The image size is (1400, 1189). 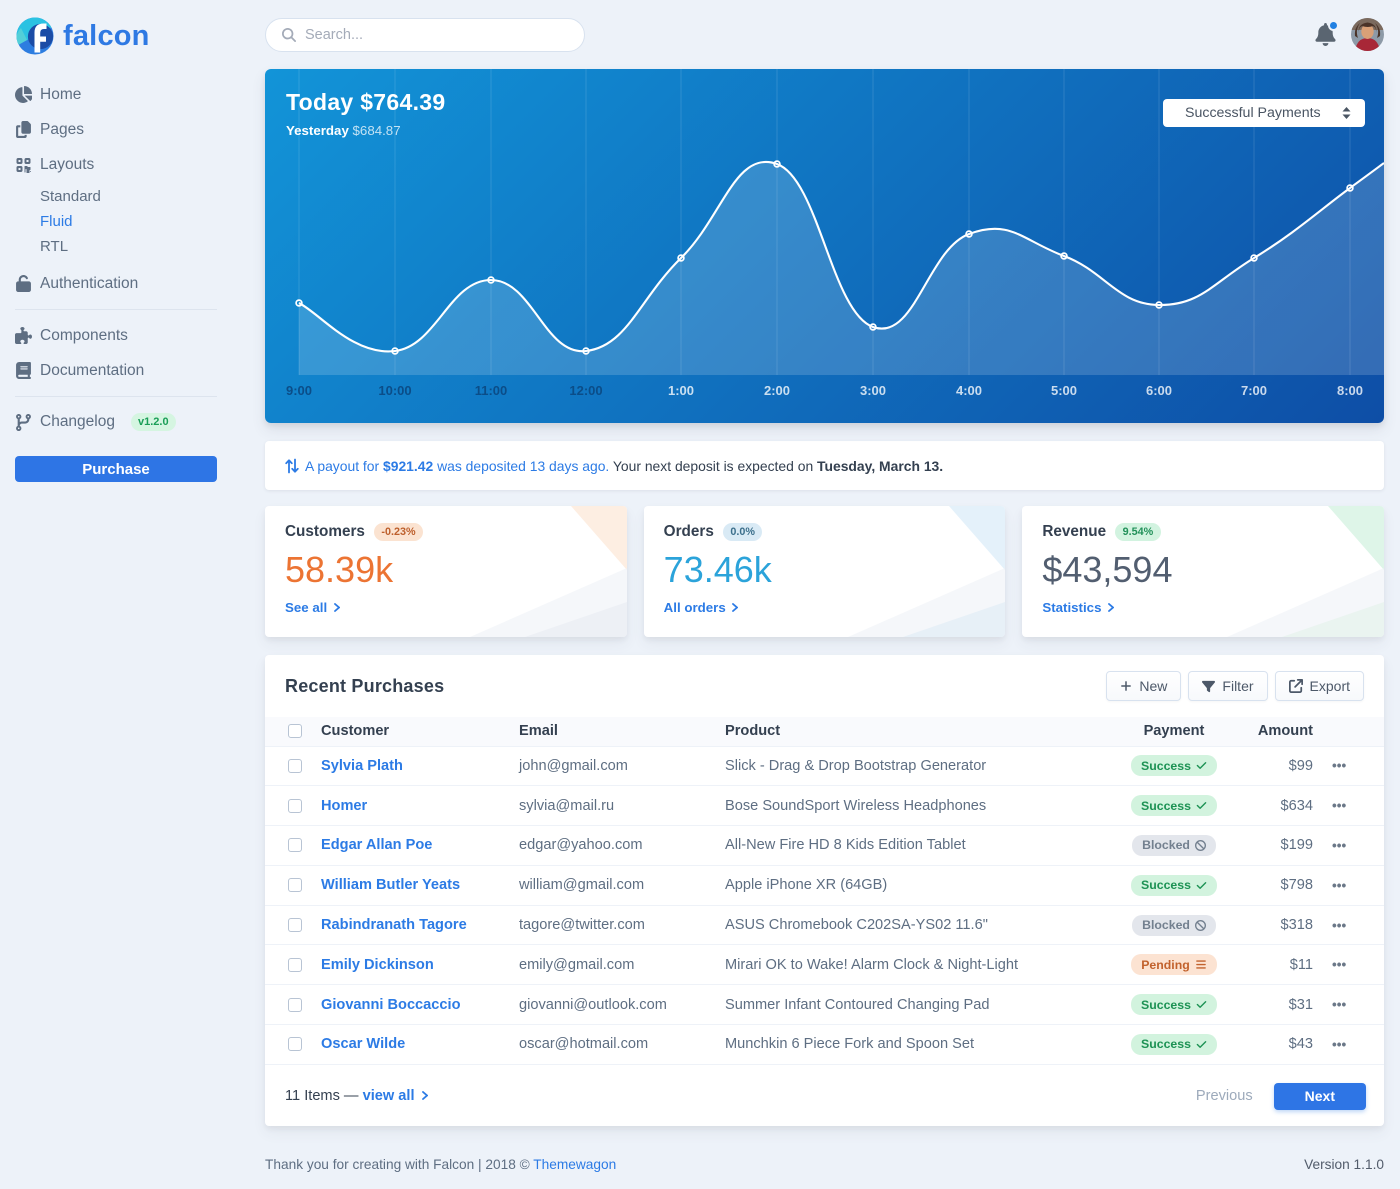 I want to click on svg-text: 5:00, so click(x=1064, y=390).